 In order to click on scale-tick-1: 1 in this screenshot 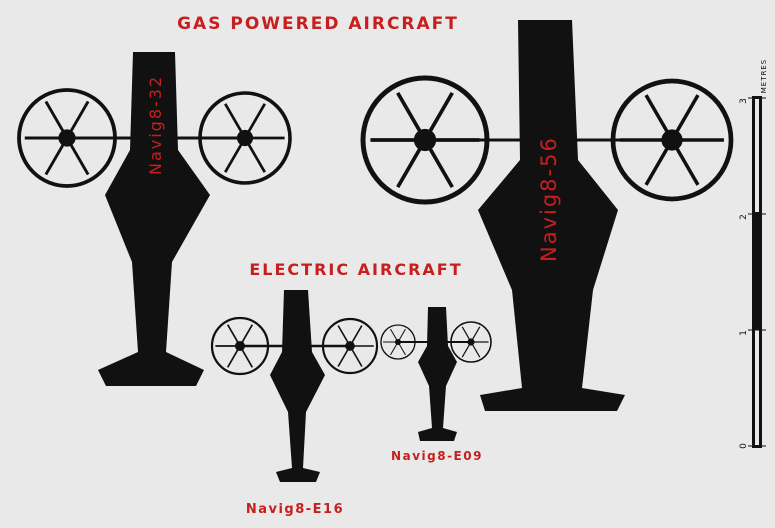, I will do `click(744, 333)`.